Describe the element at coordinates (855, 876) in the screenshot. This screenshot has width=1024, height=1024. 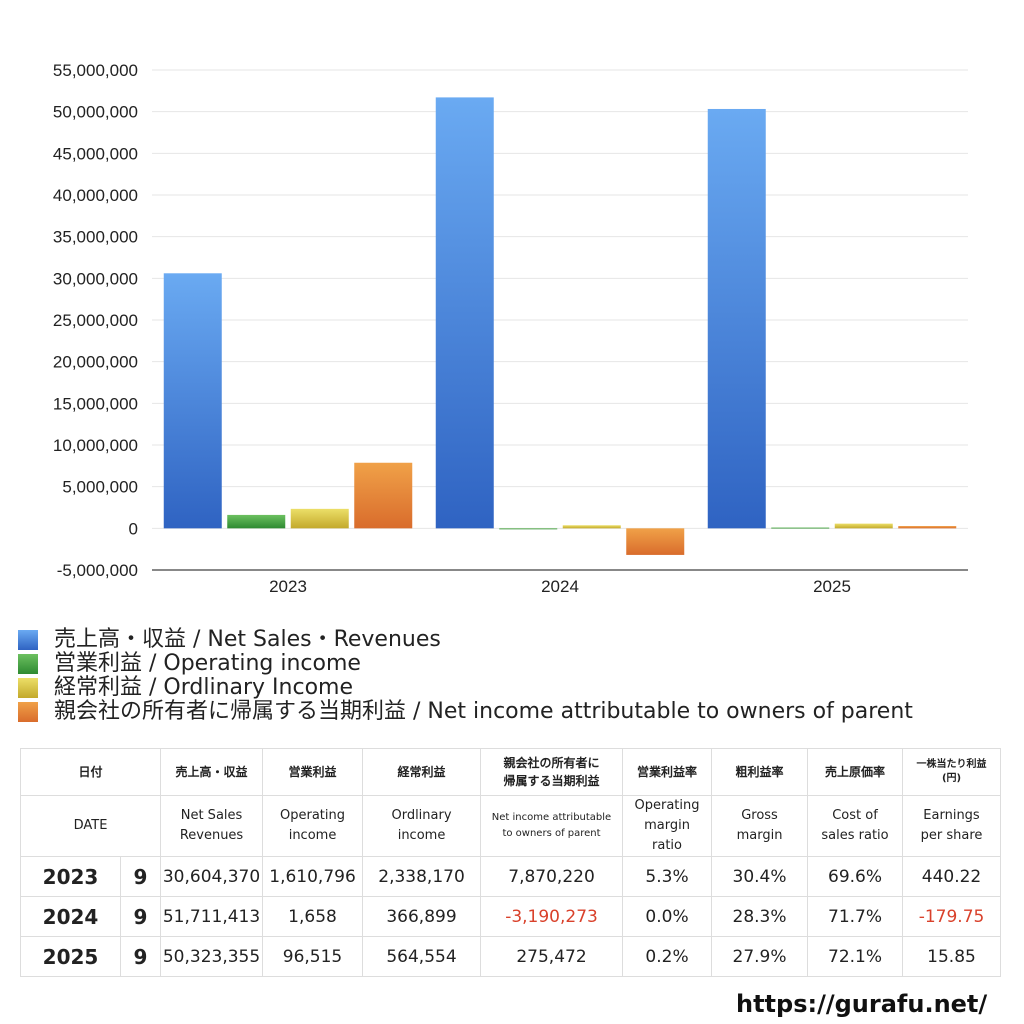
I see `cell-cos: 69.6%` at that location.